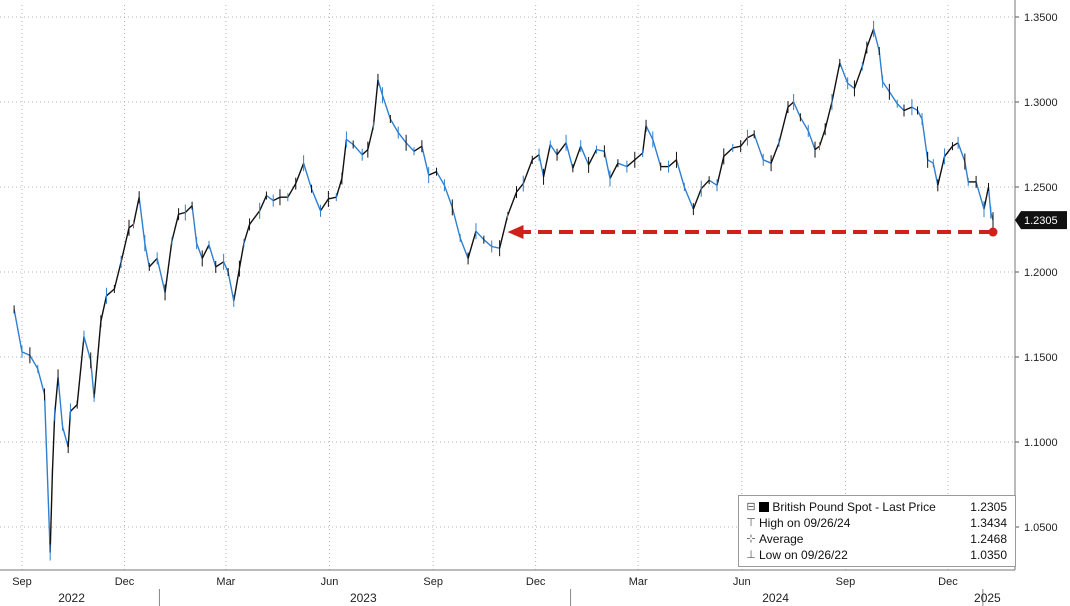 The image size is (1070, 606). I want to click on year-label: 2022, so click(71, 598).